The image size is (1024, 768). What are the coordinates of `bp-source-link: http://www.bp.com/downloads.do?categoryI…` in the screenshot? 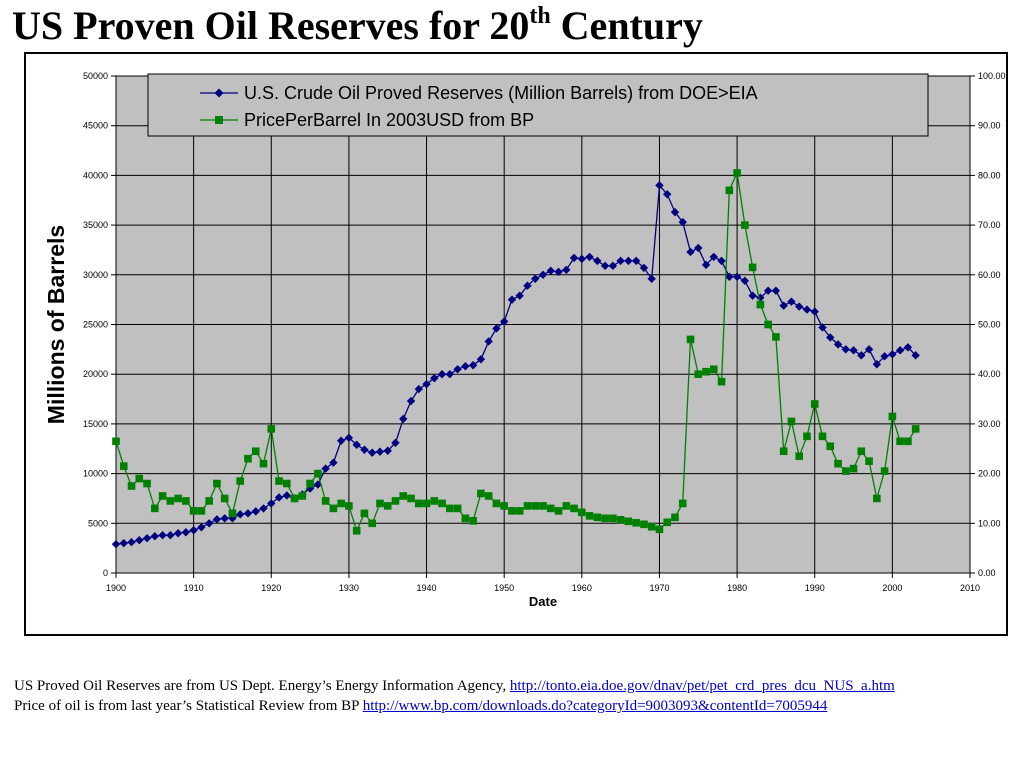 It's located at (595, 706).